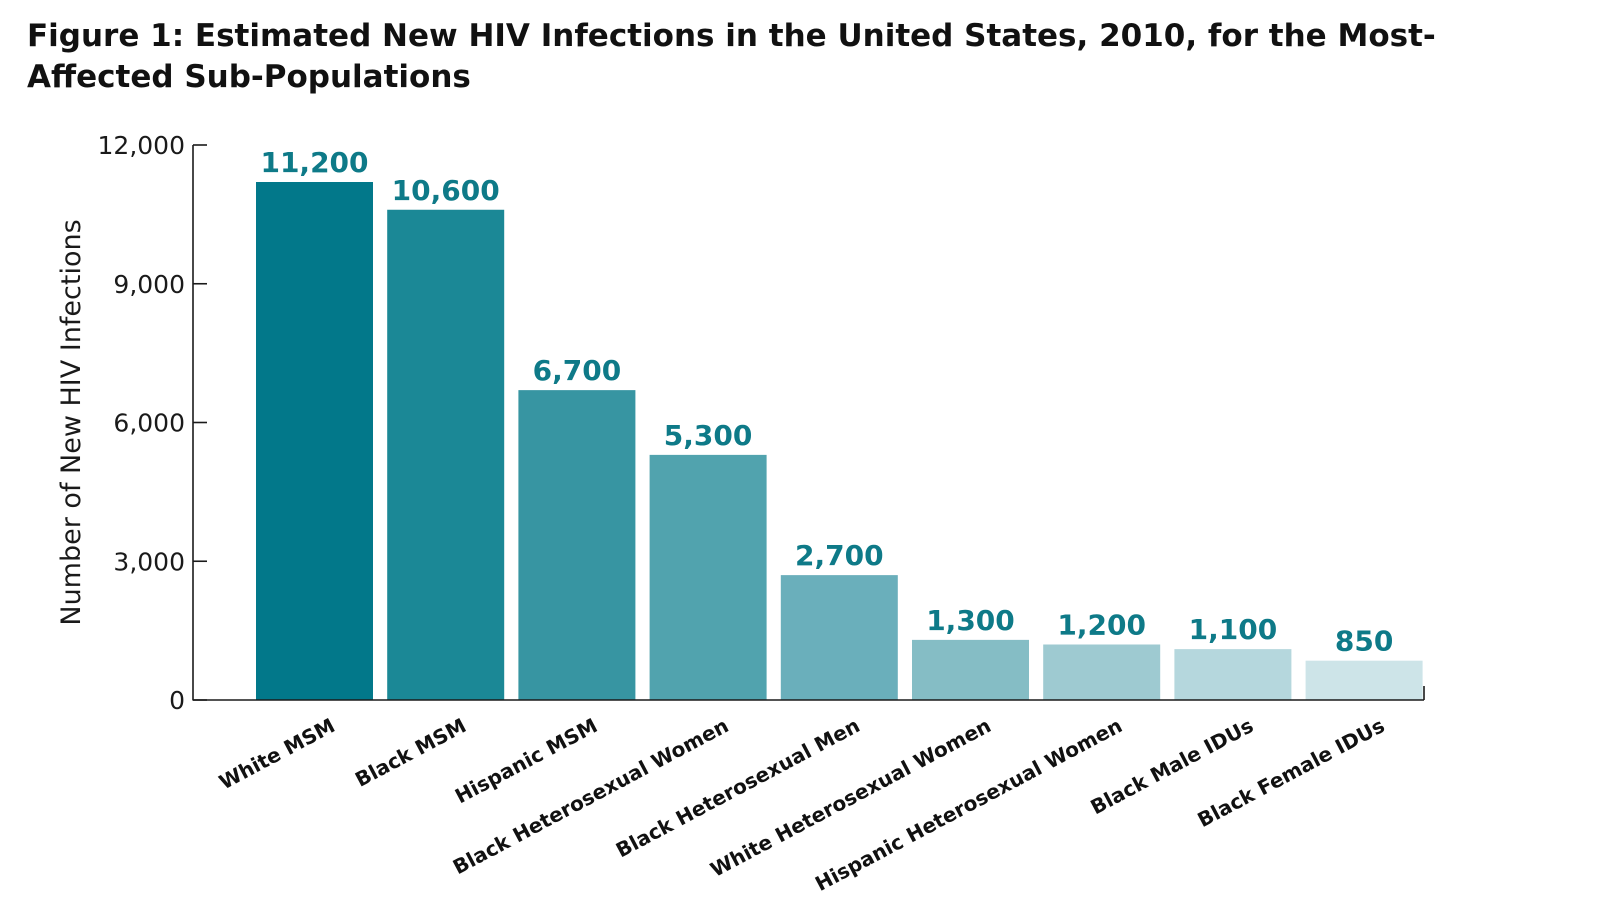 The image size is (1600, 918). Describe the element at coordinates (970, 620) in the screenshot. I see `value-label: 1,300` at that location.